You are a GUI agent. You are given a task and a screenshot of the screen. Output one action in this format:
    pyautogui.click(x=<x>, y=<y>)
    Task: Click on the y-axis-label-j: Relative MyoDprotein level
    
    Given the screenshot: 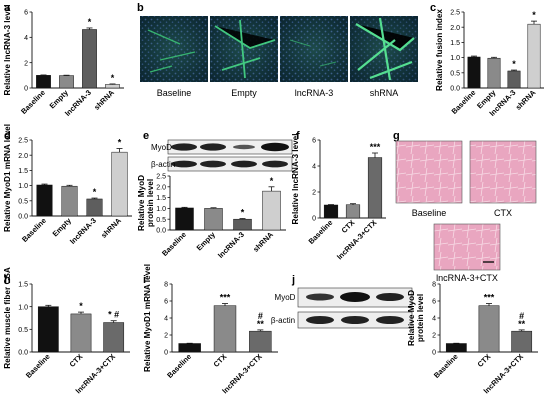 What is the action you would take?
    pyautogui.click(x=416, y=318)
    